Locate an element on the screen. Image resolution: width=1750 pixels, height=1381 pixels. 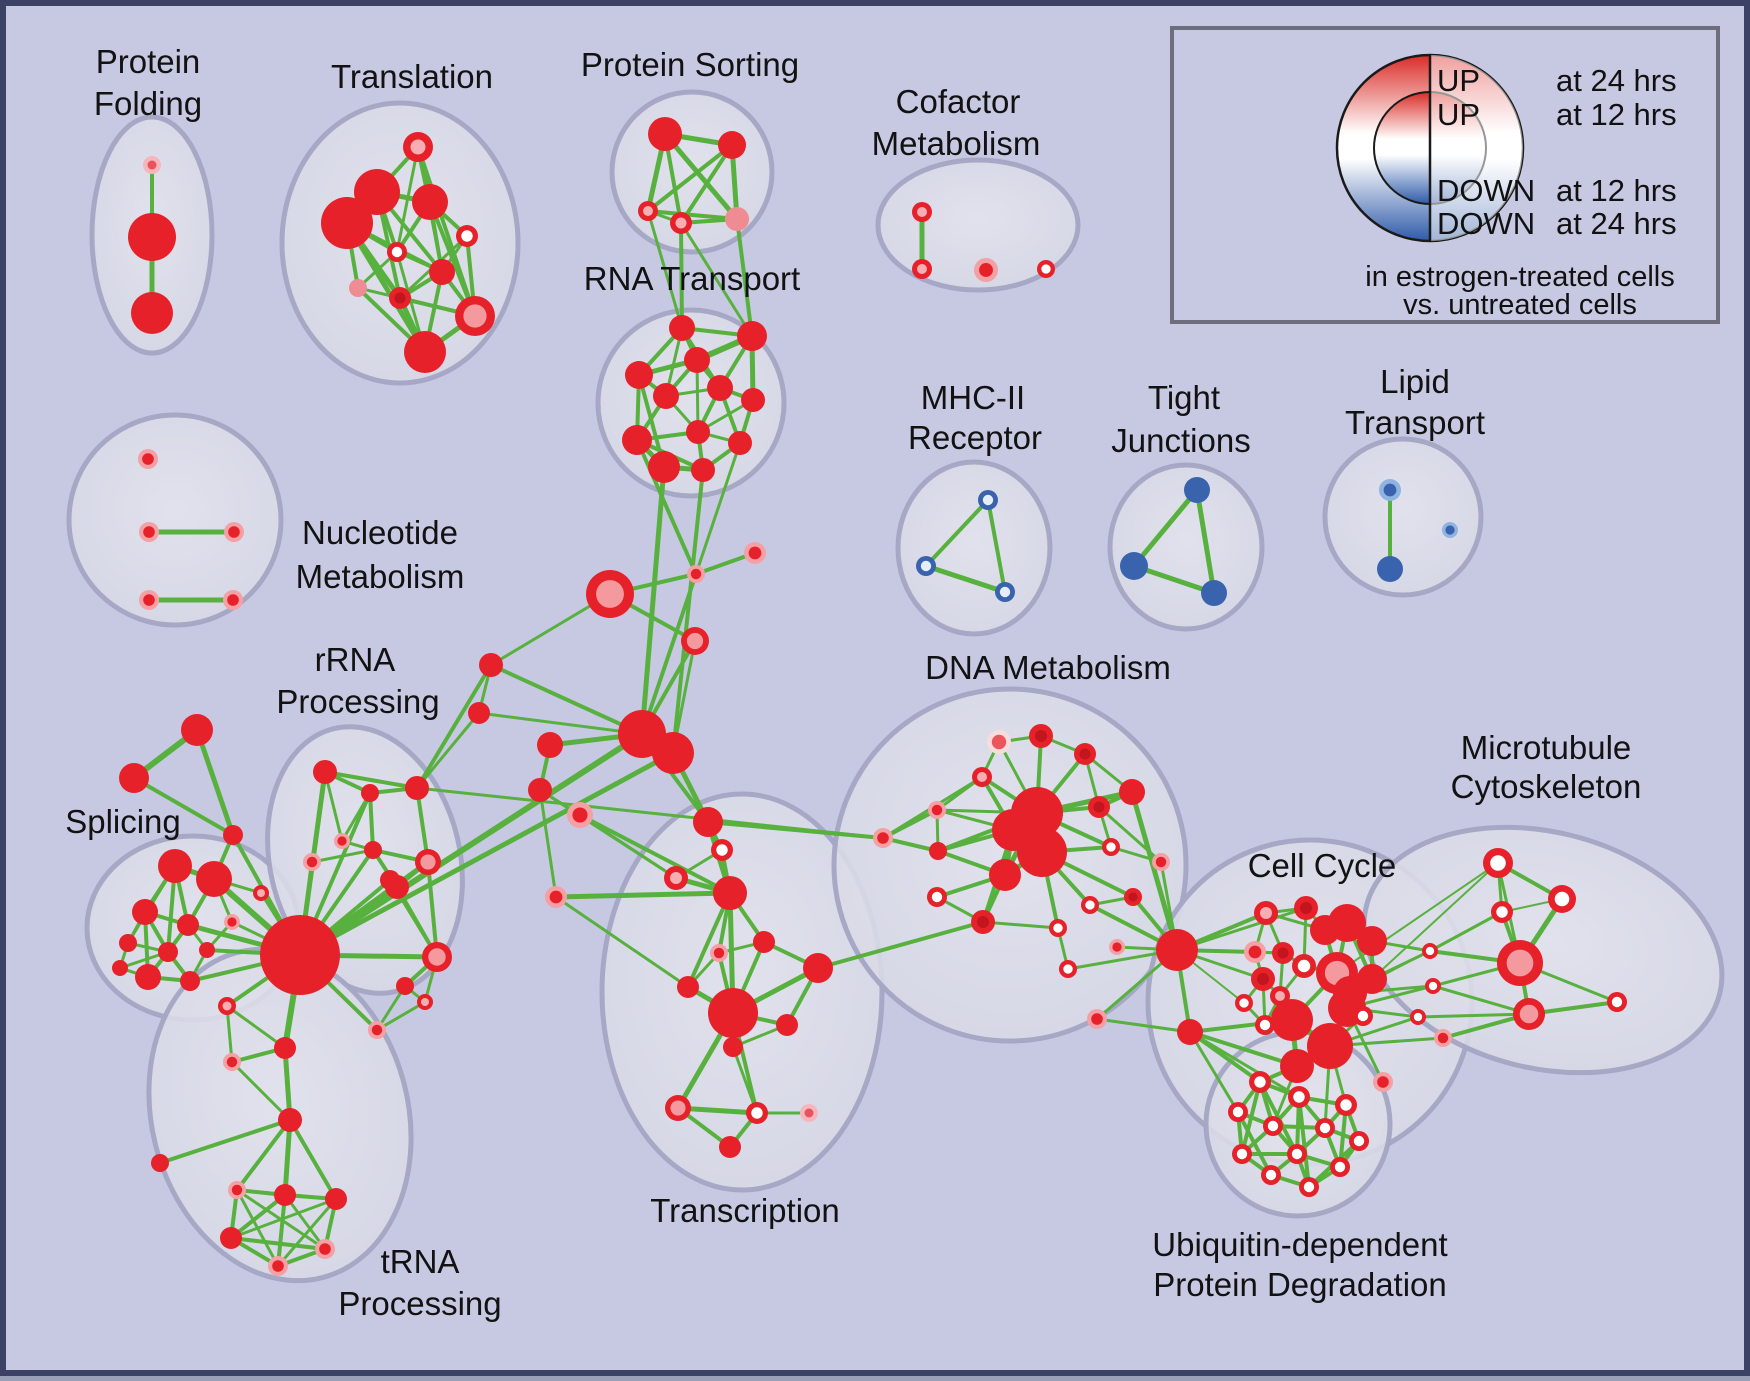
network-node-tn9 is located at coordinates (325, 1249).